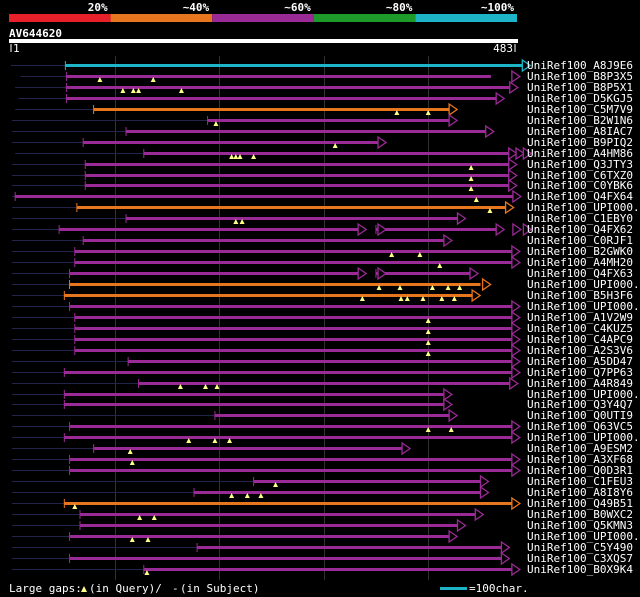  Describe the element at coordinates (580, 328) in the screenshot. I see `hit-name-label: UniRef100_C4KUZ5` at that location.